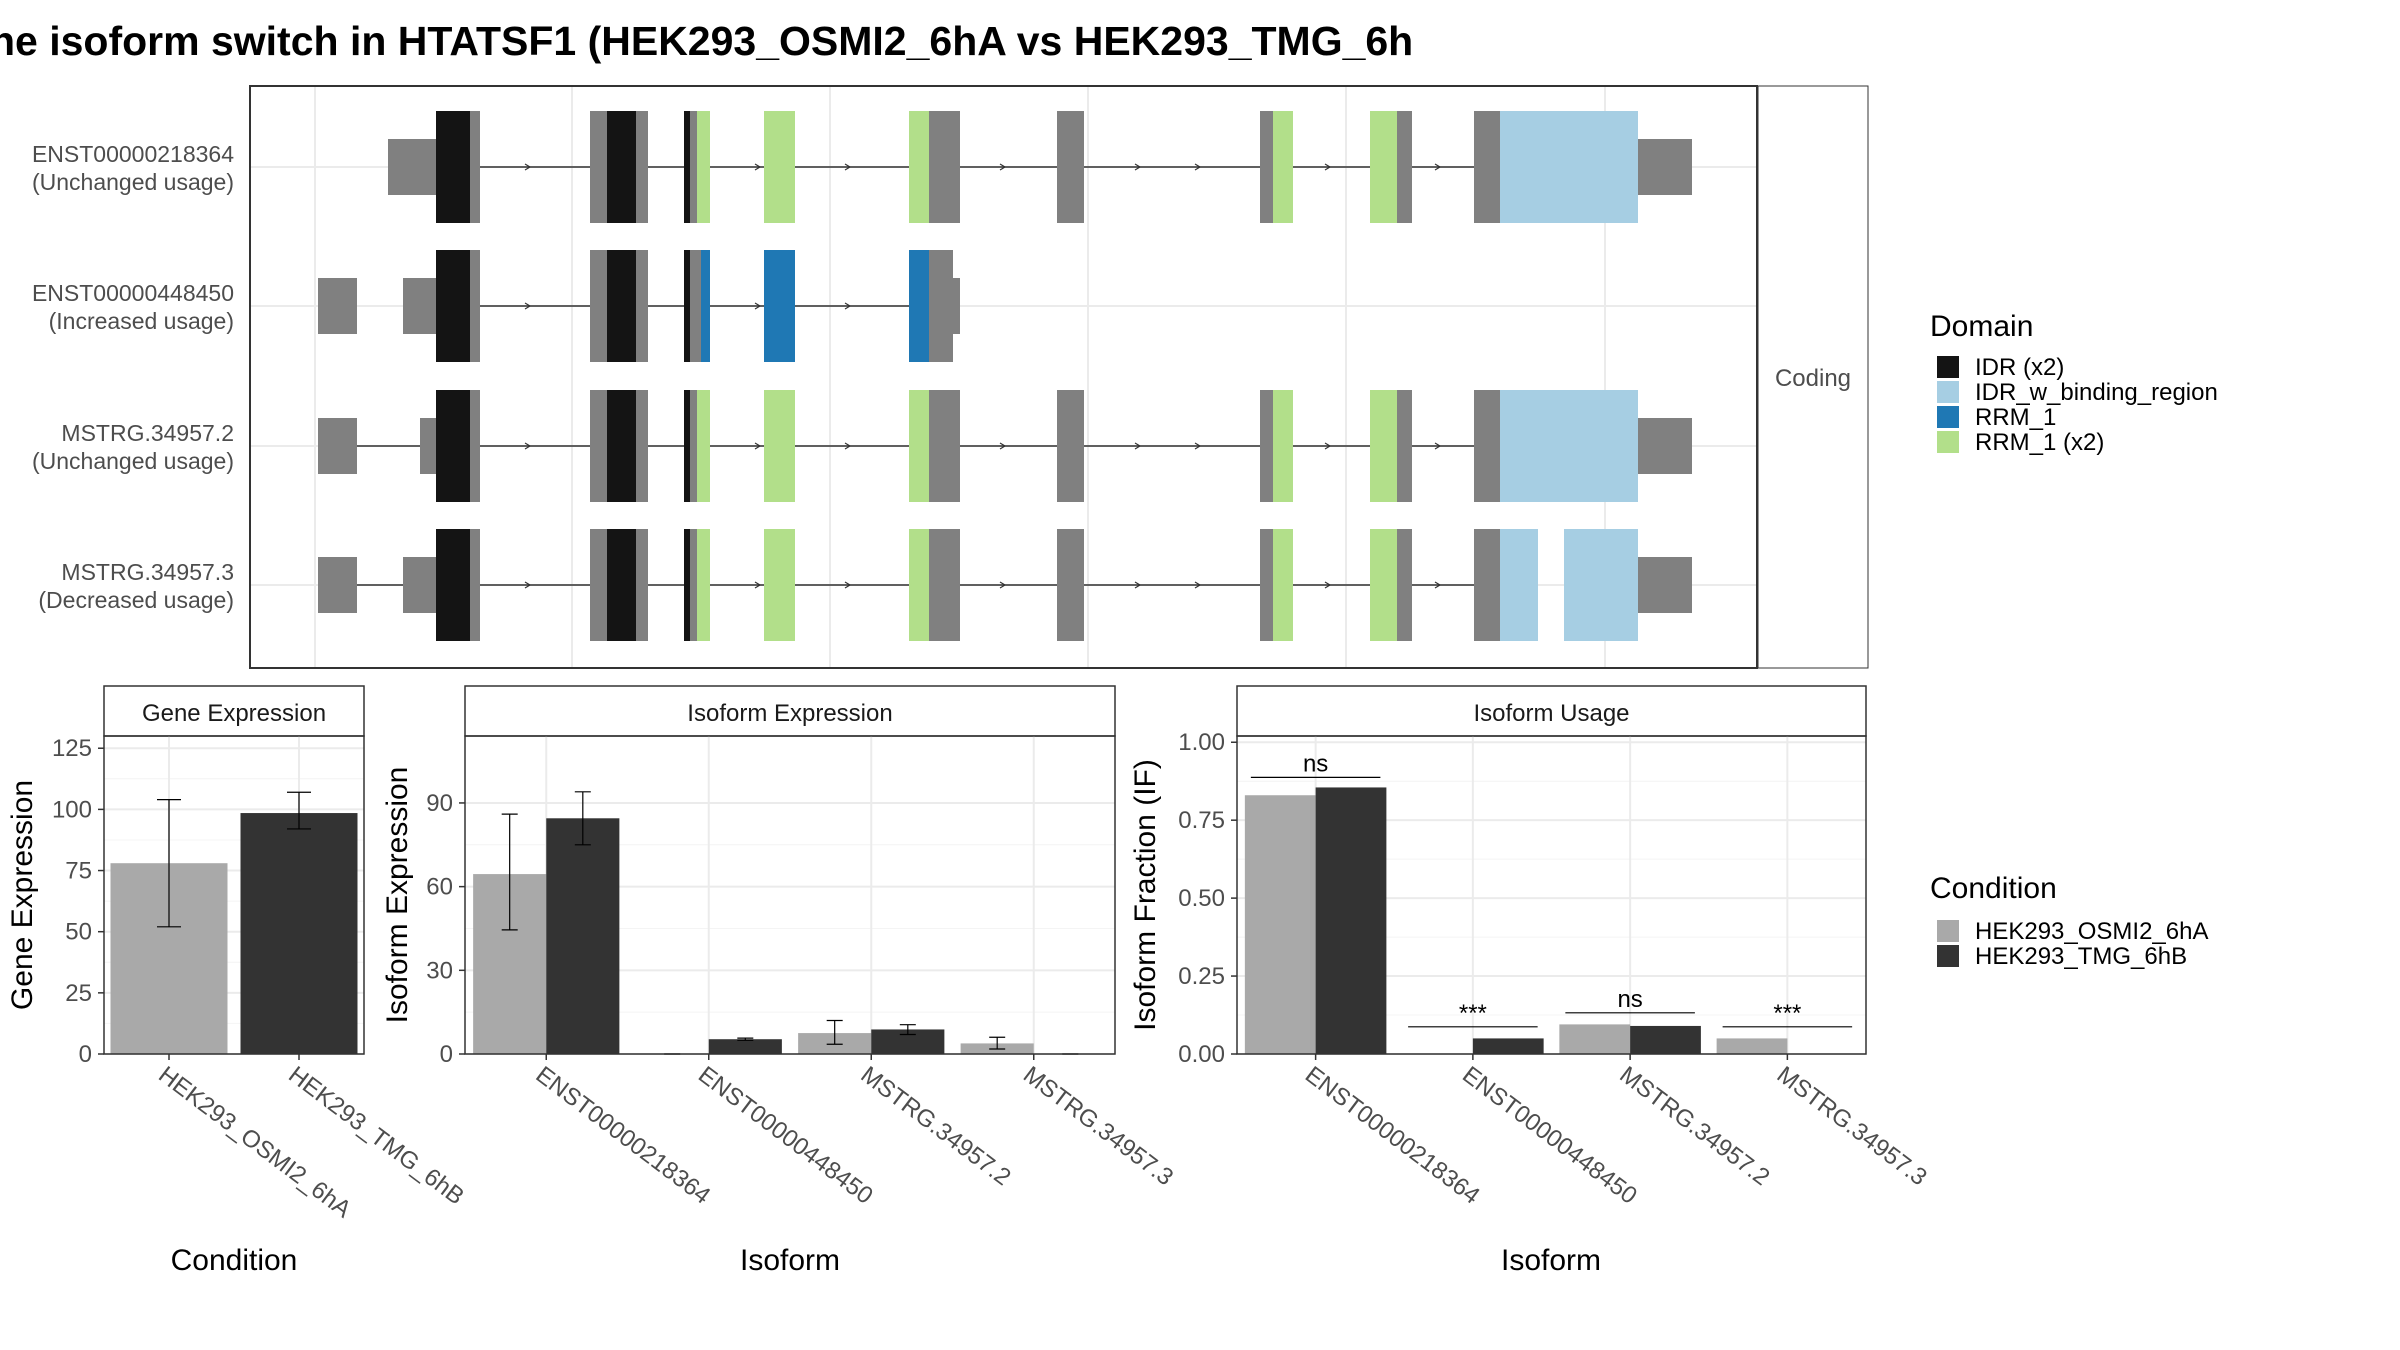 The width and height of the screenshot is (2400, 1350). Describe the element at coordinates (78, 932) in the screenshot. I see `y-tick-label: 50` at that location.